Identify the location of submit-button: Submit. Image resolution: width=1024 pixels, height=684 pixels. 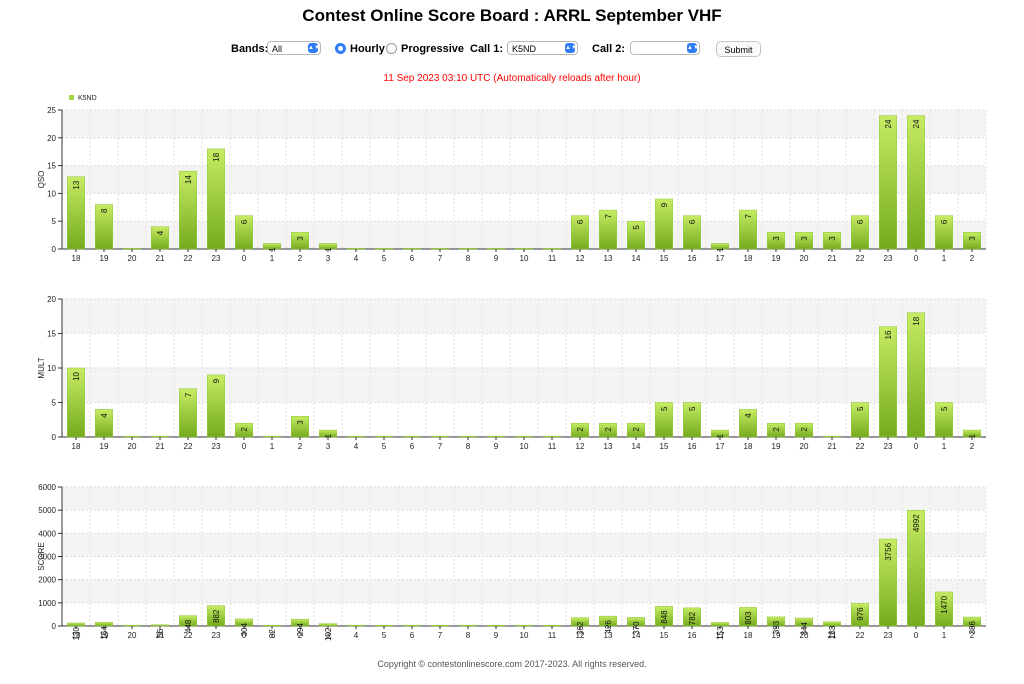
(738, 49).